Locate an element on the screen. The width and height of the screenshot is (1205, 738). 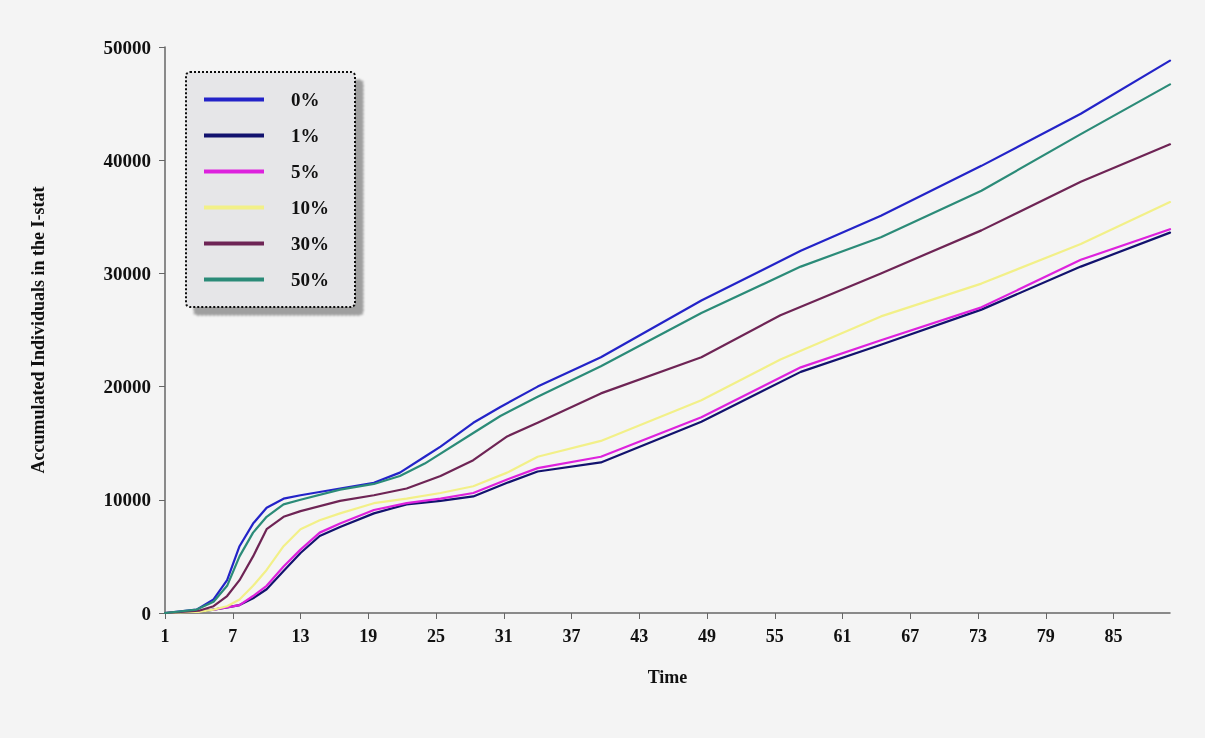
x-tick-label: 73 is located at coordinates (978, 636).